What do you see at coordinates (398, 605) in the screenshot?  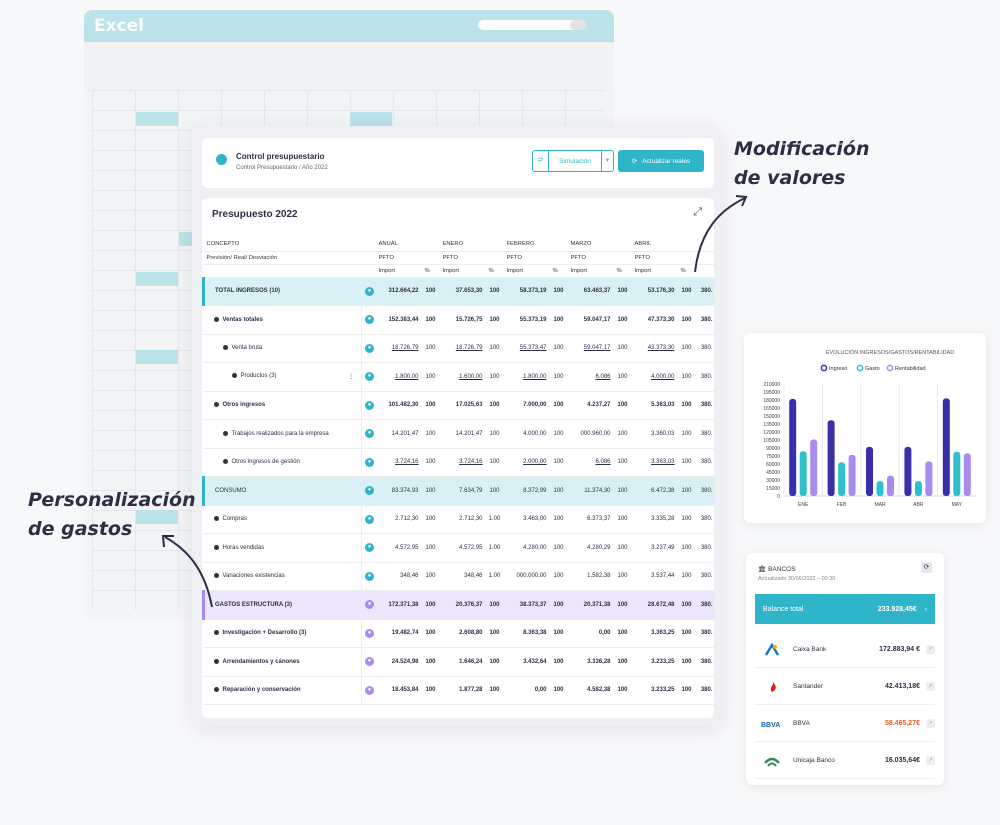 I see `value-cell: 172.371,38` at bounding box center [398, 605].